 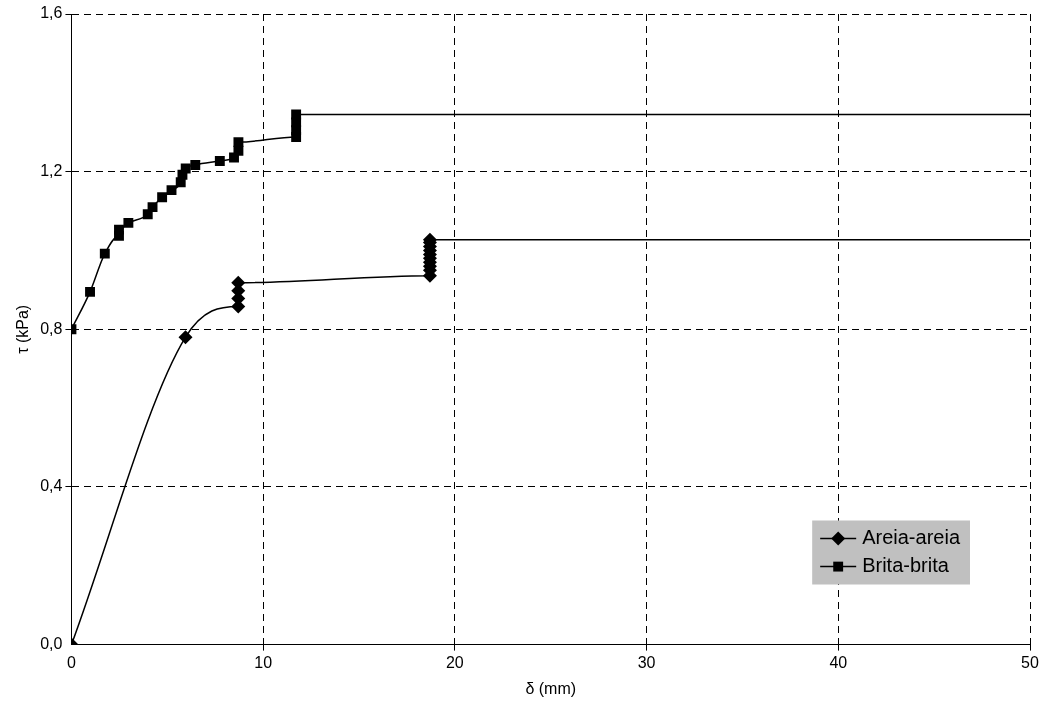 What do you see at coordinates (911, 537) in the screenshot?
I see `legend-label: Areia-areia` at bounding box center [911, 537].